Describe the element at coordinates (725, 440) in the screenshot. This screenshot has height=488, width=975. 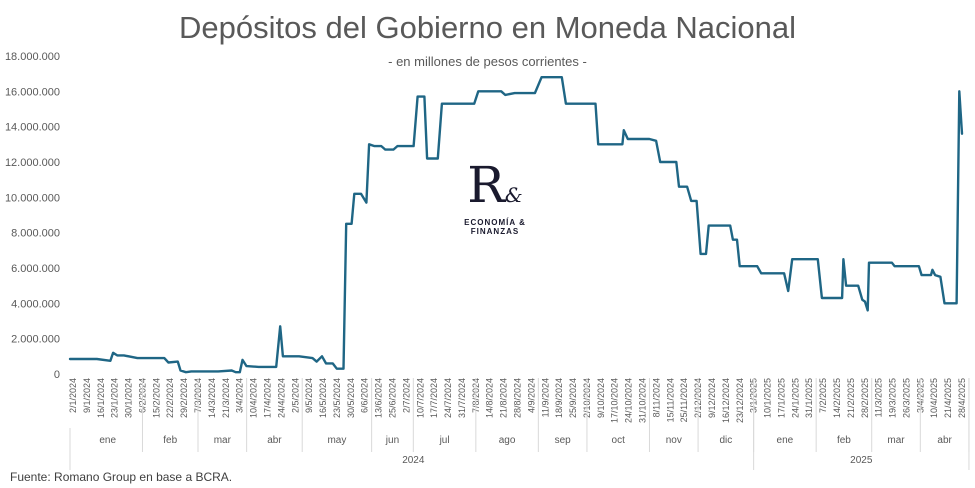
I see `month-label: dic` at that location.